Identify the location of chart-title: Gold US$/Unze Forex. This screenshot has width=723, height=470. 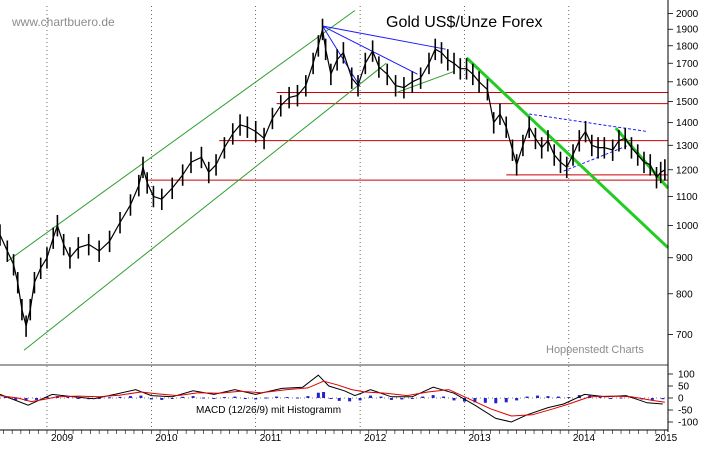
(464, 22).